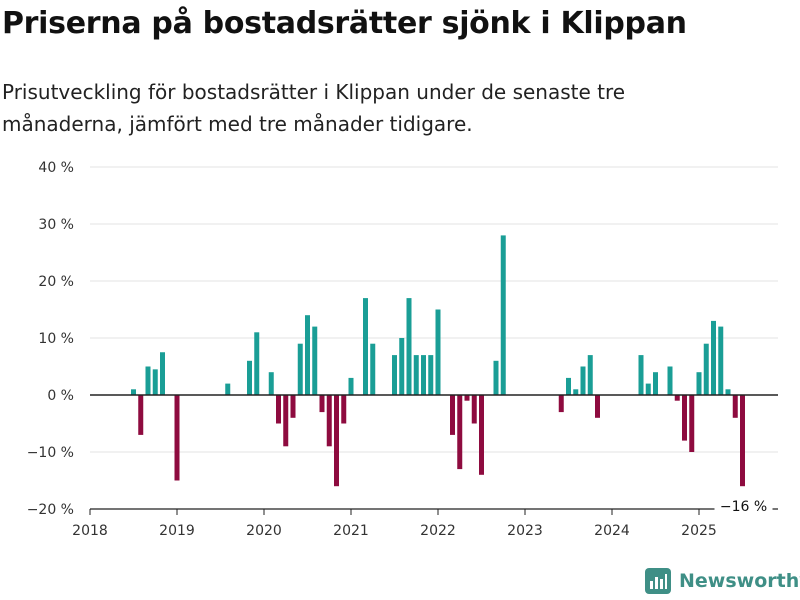  What do you see at coordinates (56, 339) in the screenshot?
I see `y-tick-label: 10 %` at bounding box center [56, 339].